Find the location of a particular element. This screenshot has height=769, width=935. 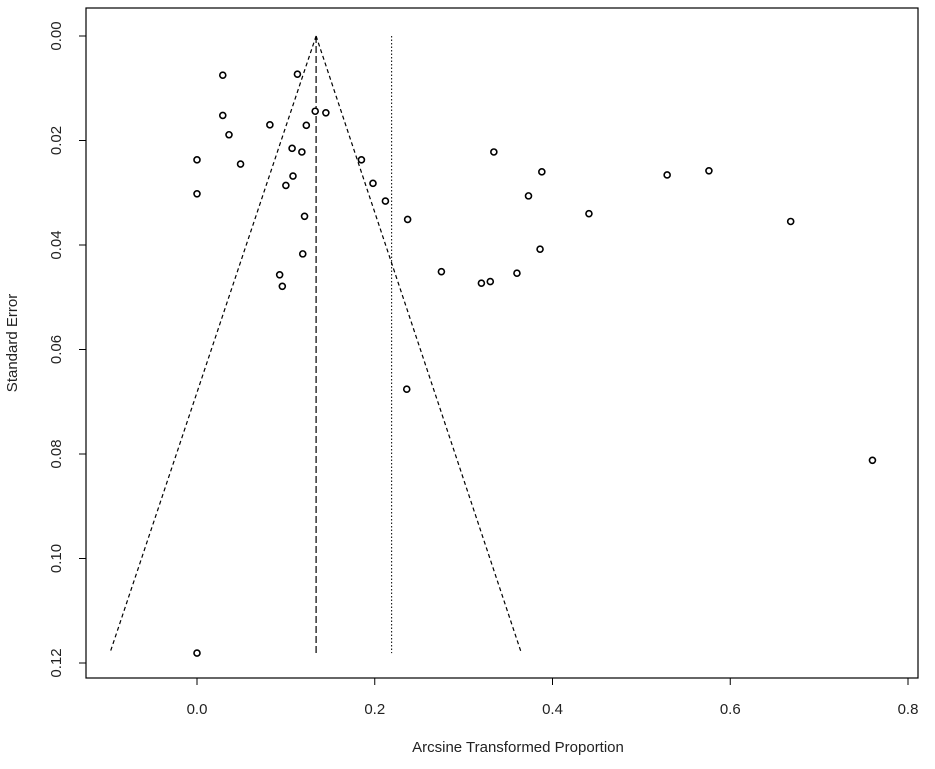

x-axis: 0.0 0.2 0.4 0.6 0.8 is located at coordinates (553, 697).